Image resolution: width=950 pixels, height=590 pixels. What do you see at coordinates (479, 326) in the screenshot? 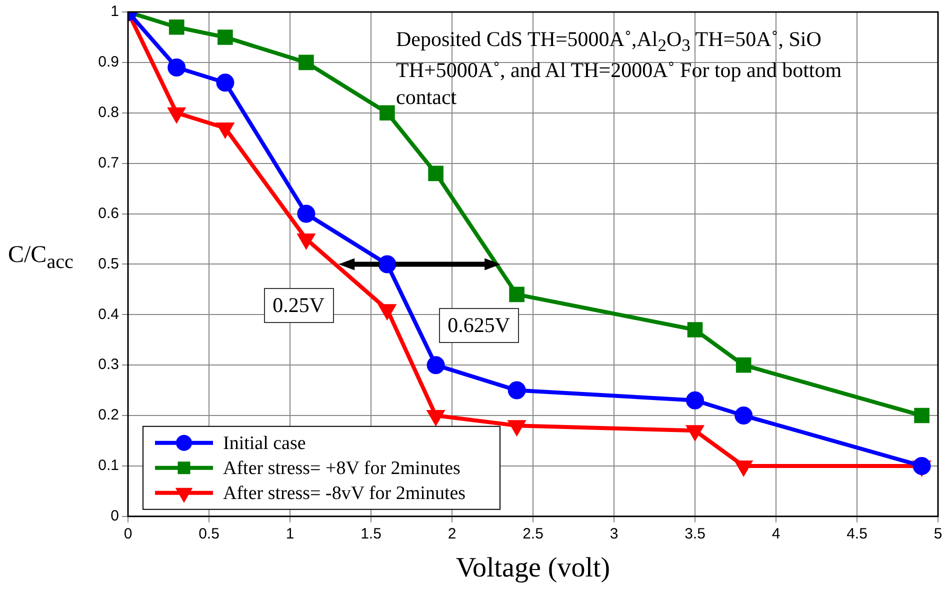
I see `annotation: 0.625V` at bounding box center [479, 326].